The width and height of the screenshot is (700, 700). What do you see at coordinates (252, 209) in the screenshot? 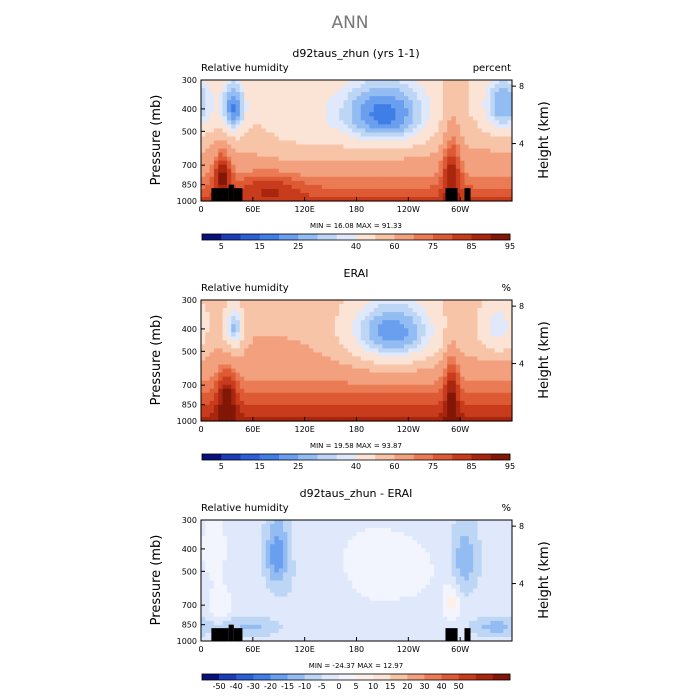
I see `x-tick-label: 60E` at bounding box center [252, 209].